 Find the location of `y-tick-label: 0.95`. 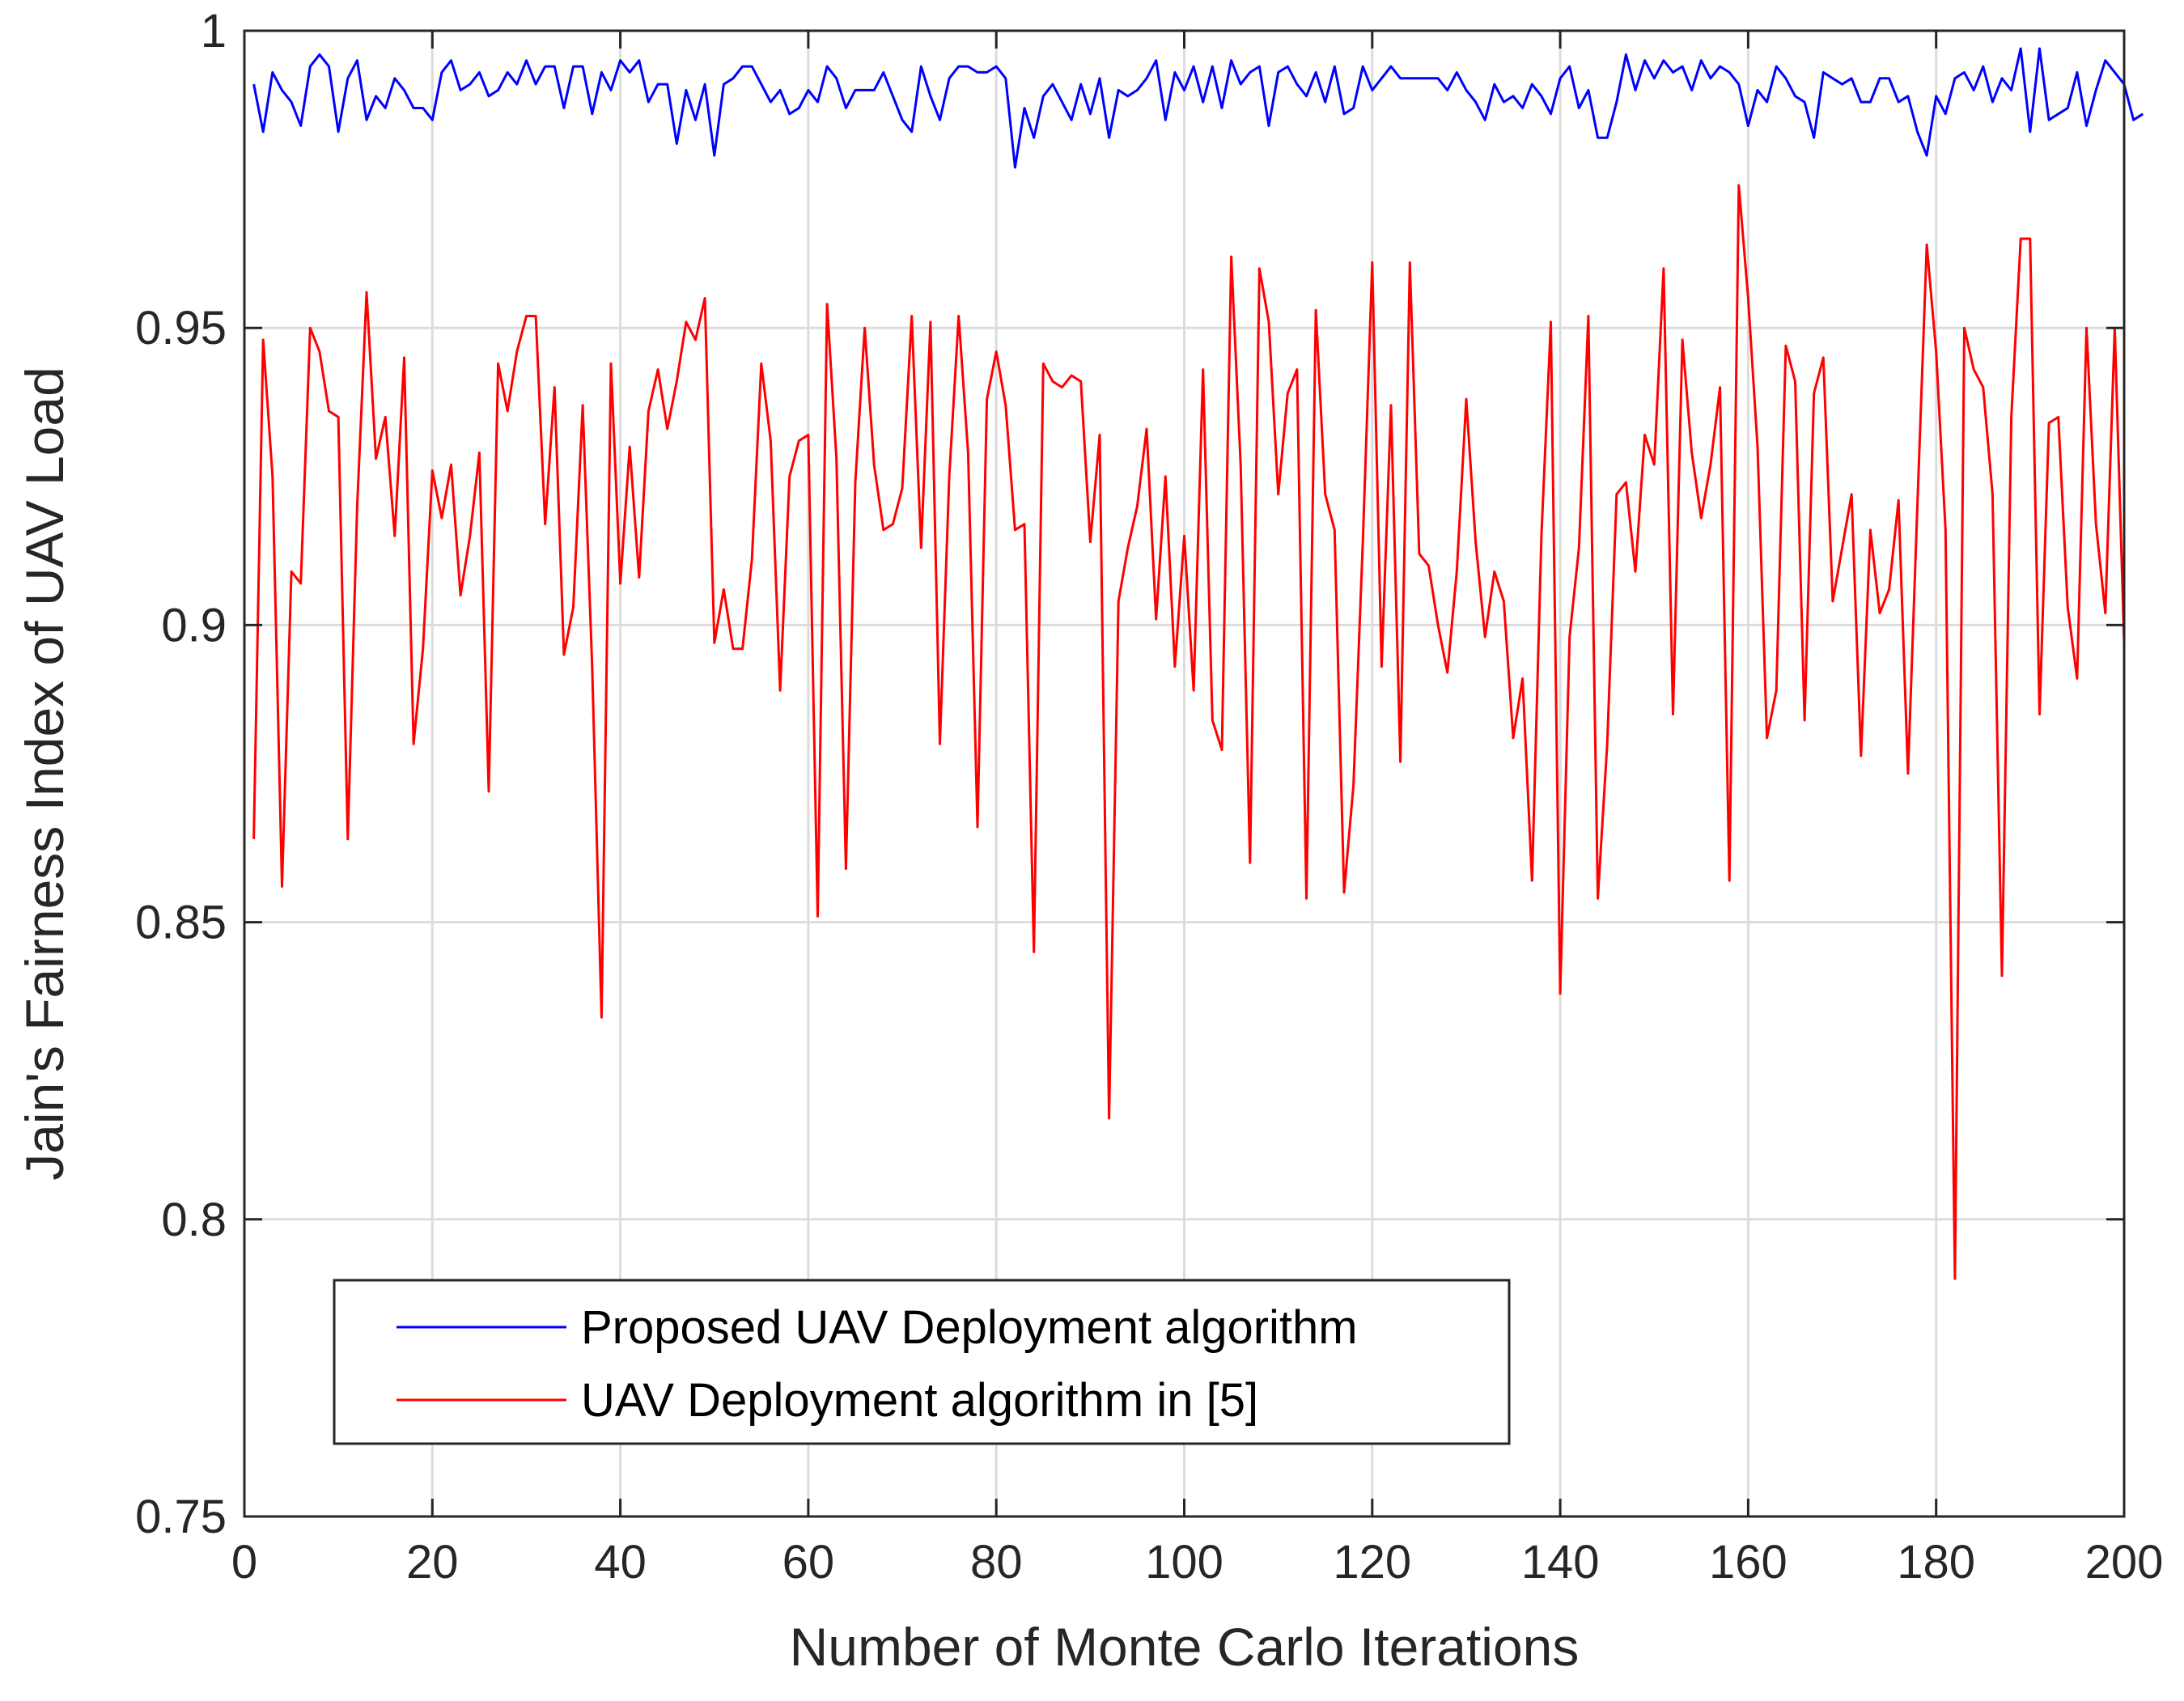

y-tick-label: 0.95 is located at coordinates (181, 328).